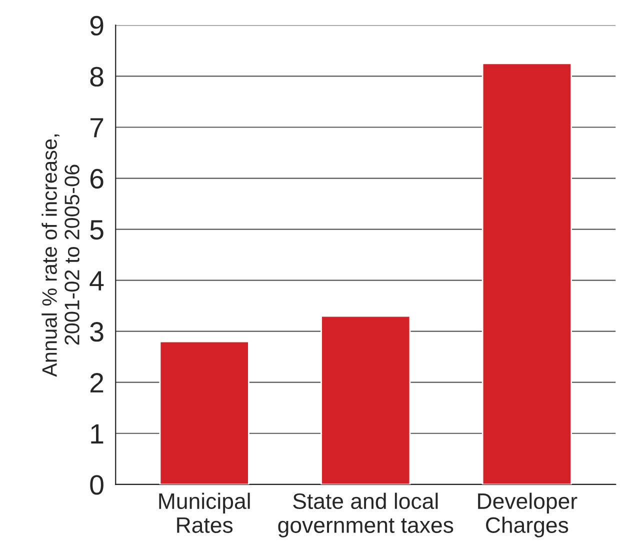 This screenshot has width=625, height=560. Describe the element at coordinates (97, 434) in the screenshot. I see `y-tick-label: 1` at that location.